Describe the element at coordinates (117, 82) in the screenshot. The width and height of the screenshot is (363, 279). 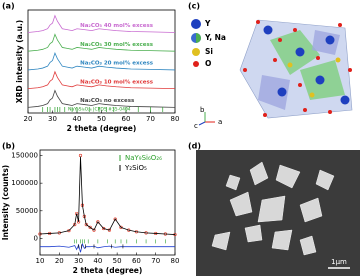
I see `series-label: Na₂CO₃ 10 mol% excess` at that location.